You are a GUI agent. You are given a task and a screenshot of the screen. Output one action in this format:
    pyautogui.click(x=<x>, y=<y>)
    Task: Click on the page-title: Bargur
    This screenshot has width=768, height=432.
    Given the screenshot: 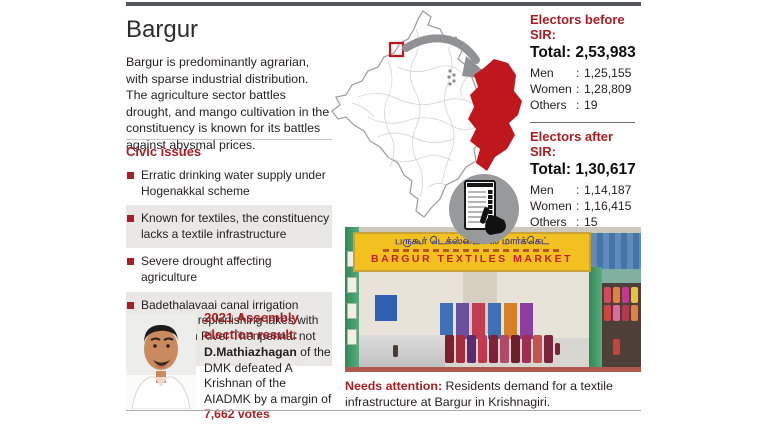 What is the action you would take?
    pyautogui.click(x=162, y=29)
    